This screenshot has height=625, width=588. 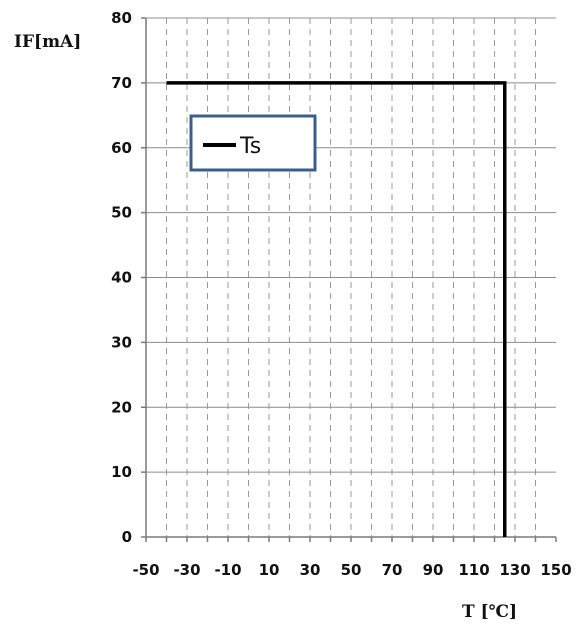 What do you see at coordinates (47, 42) in the screenshot?
I see `y-axis-title: IF[mA]` at bounding box center [47, 42].